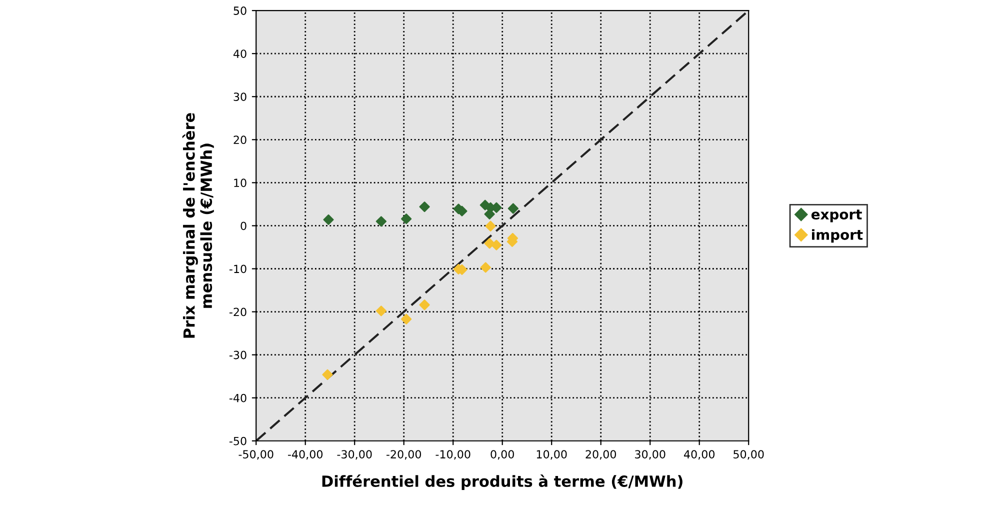 The image size is (985, 528). Describe the element at coordinates (502, 455) in the screenshot. I see `x-tick-label: 0,00` at that location.